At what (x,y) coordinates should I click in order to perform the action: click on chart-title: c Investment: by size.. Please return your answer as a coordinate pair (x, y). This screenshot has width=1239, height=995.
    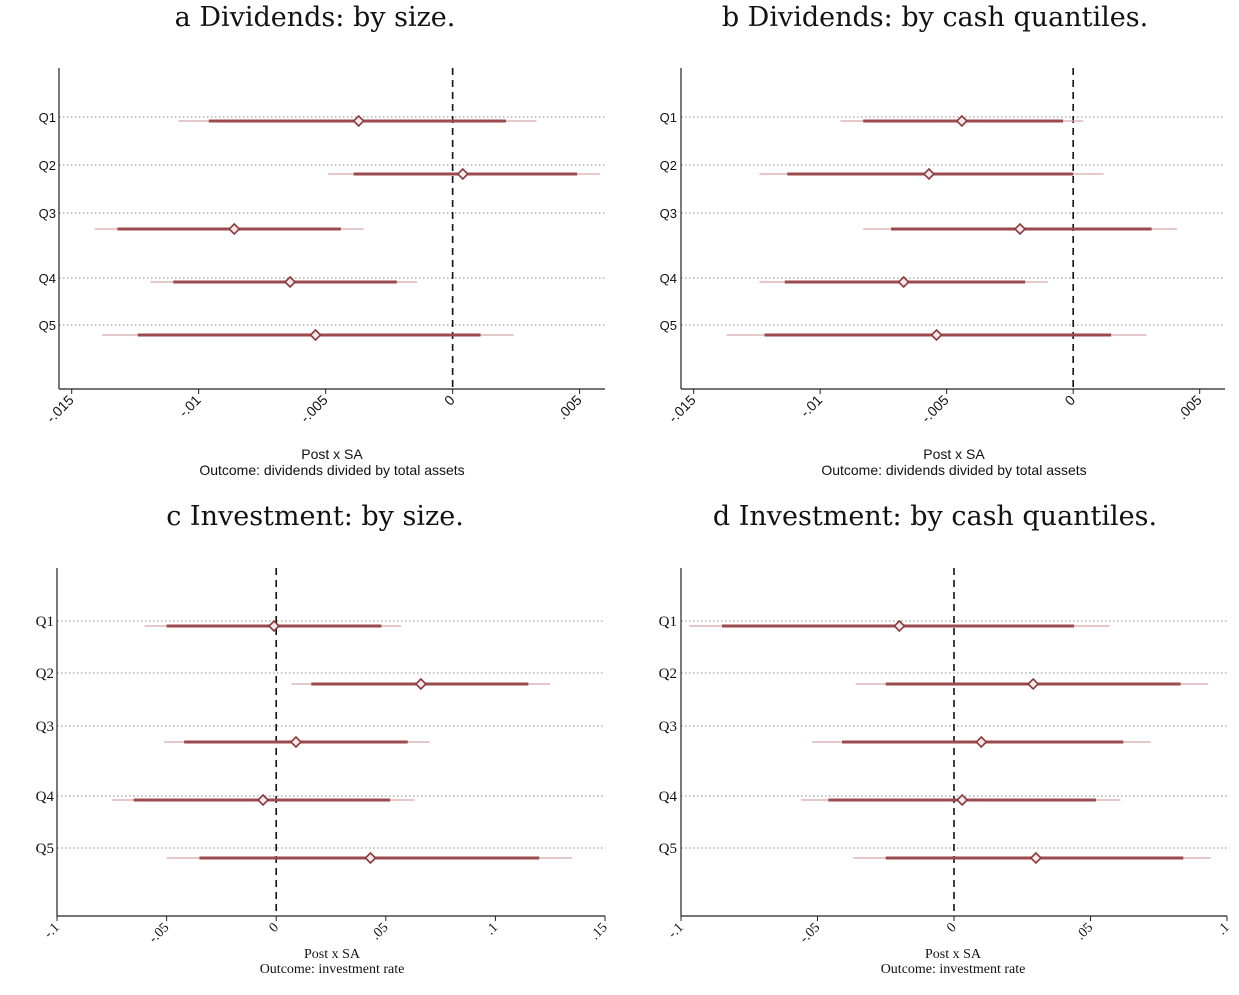
    Looking at the image, I should click on (315, 516).